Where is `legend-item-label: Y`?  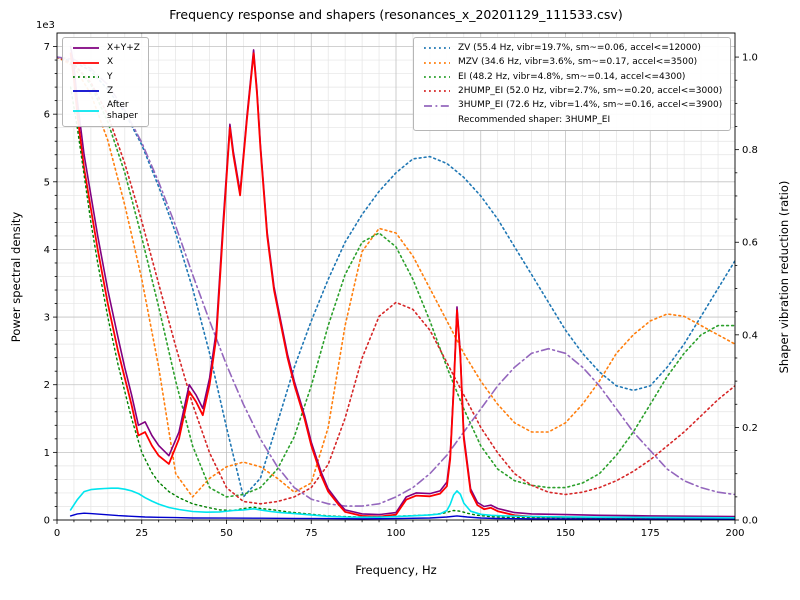
legend-item-label: Y is located at coordinates (110, 76).